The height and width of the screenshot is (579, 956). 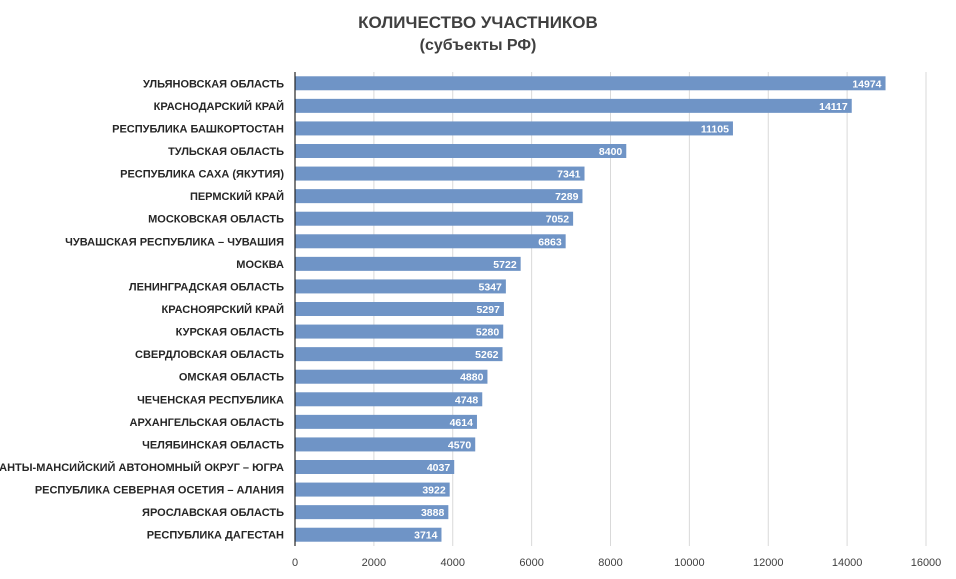 What do you see at coordinates (210, 400) in the screenshot?
I see `category-label: ЧЕЧЕНСКАЯ РЕСПУБЛИКА` at bounding box center [210, 400].